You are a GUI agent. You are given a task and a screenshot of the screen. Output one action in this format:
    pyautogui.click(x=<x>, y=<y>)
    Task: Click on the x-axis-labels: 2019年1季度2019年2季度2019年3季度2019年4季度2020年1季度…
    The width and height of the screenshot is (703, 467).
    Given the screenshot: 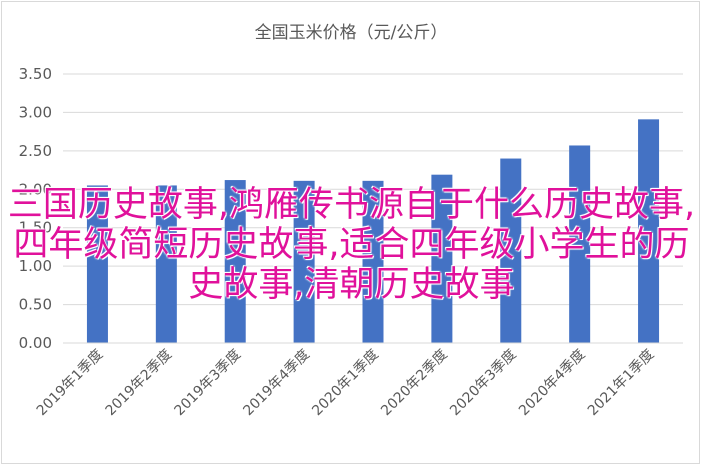 What is the action you would take?
    pyautogui.click(x=346, y=383)
    